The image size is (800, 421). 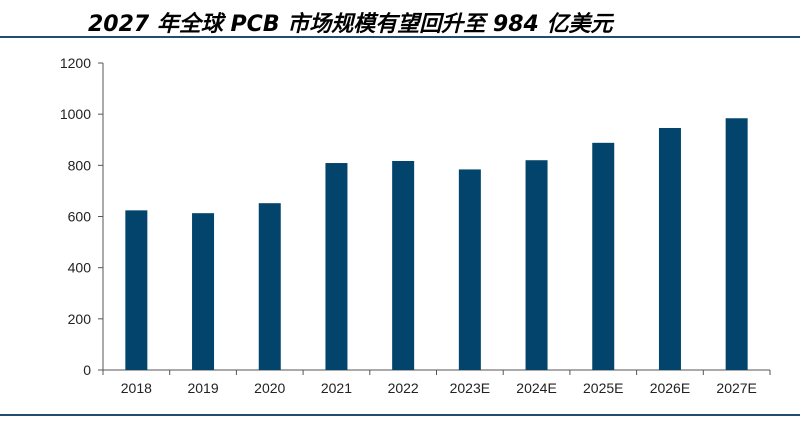 I want to click on y-tick-label: 1200, so click(x=75, y=63).